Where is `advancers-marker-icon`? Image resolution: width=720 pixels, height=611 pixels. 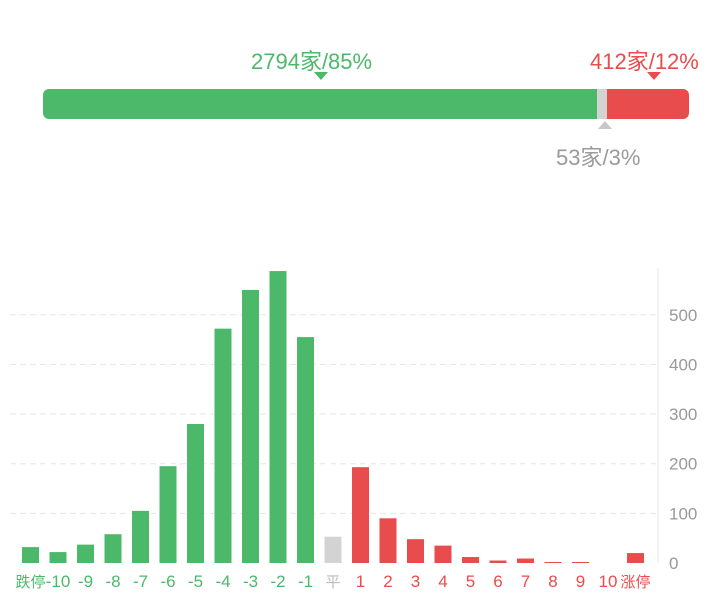
advancers-marker-icon is located at coordinates (654, 76).